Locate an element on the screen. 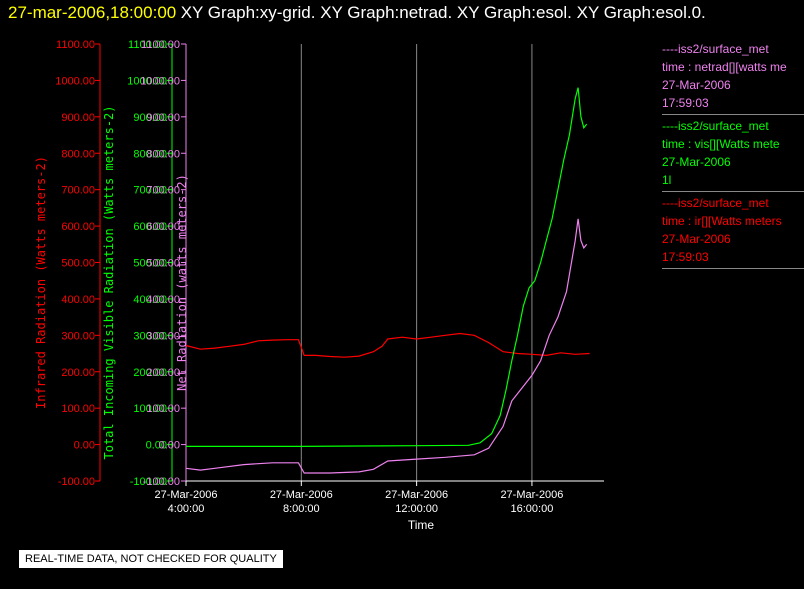  x-tick-time: 16:00:00 is located at coordinates (532, 509).